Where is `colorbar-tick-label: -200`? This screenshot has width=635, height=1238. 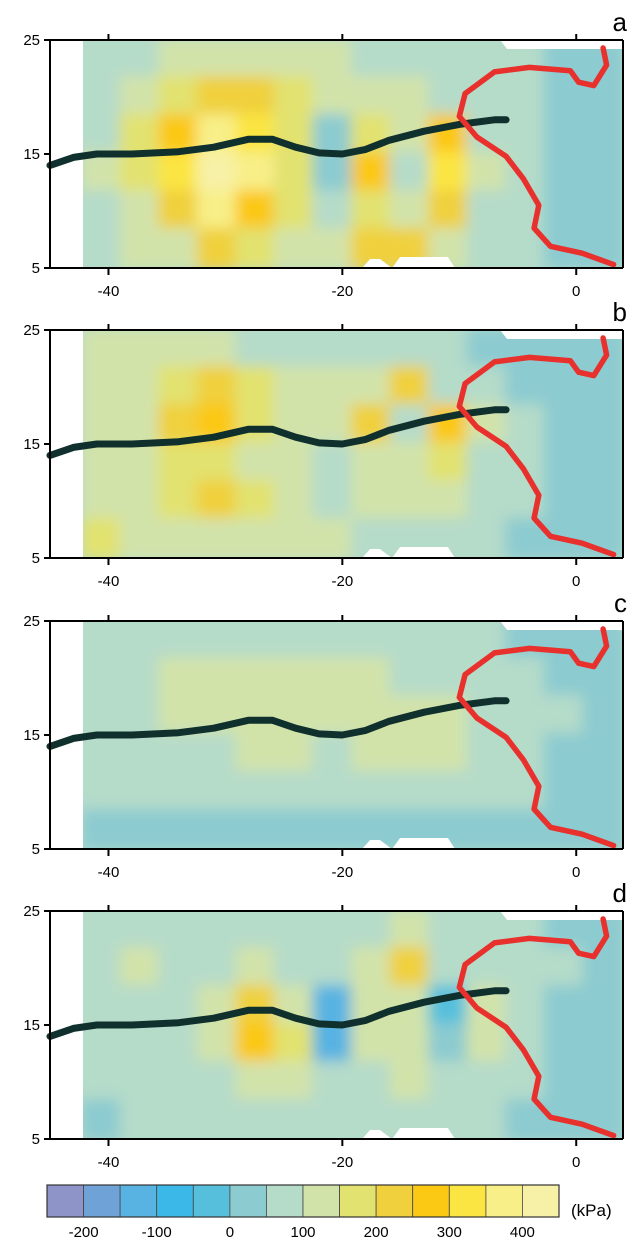
colorbar-tick-label: -200 is located at coordinates (84, 1231).